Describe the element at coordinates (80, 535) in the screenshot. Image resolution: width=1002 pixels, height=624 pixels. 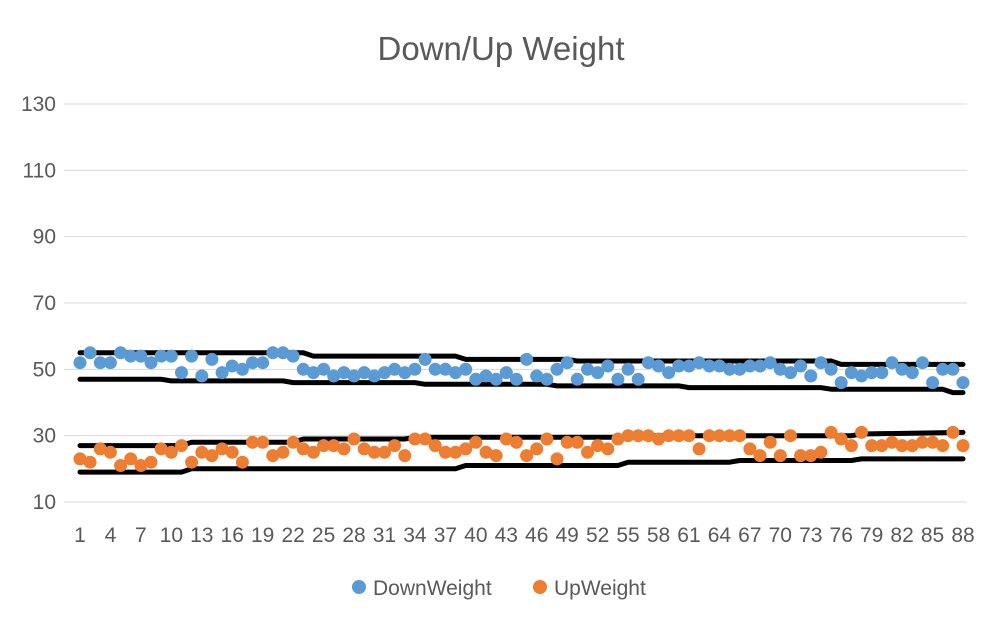
I see `x-tick-label: 1` at that location.